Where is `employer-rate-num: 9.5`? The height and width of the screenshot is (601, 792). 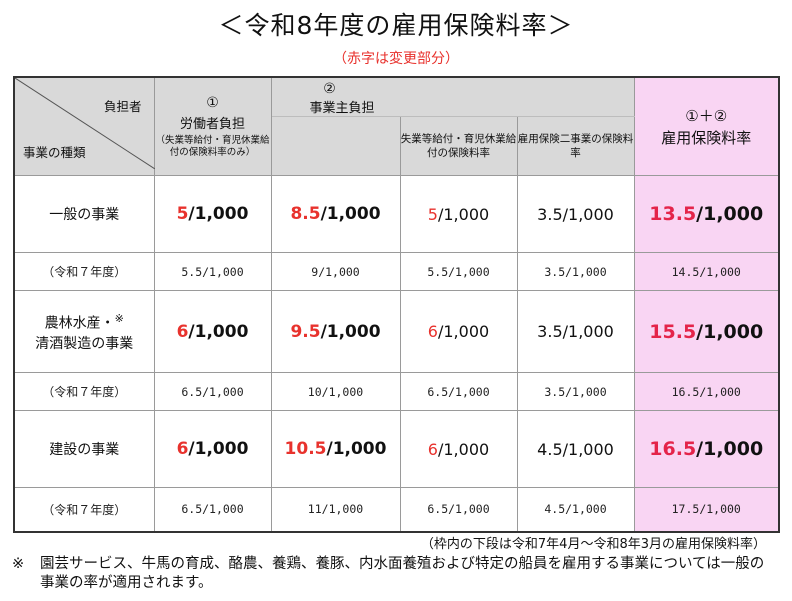 employer-rate-num: 9.5 is located at coordinates (305, 331).